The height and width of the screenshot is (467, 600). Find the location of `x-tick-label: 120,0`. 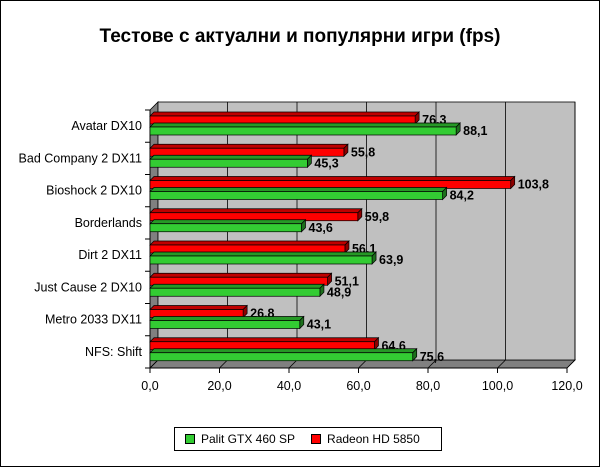

x-tick-label: 120,0 is located at coordinates (566, 386).